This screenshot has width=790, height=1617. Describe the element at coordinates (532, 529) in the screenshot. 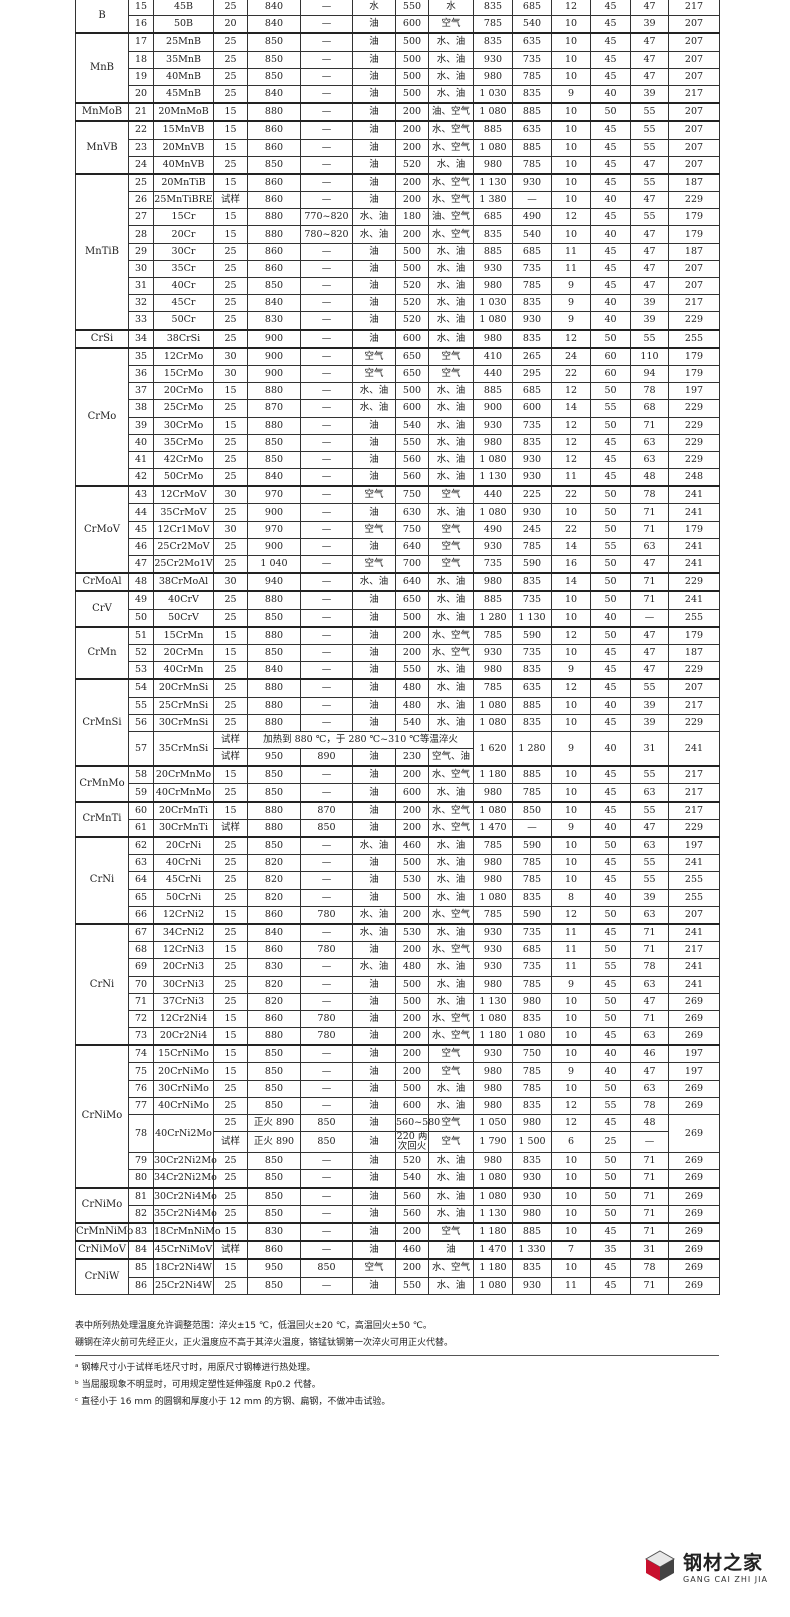

I see `cell-rel: 245` at that location.